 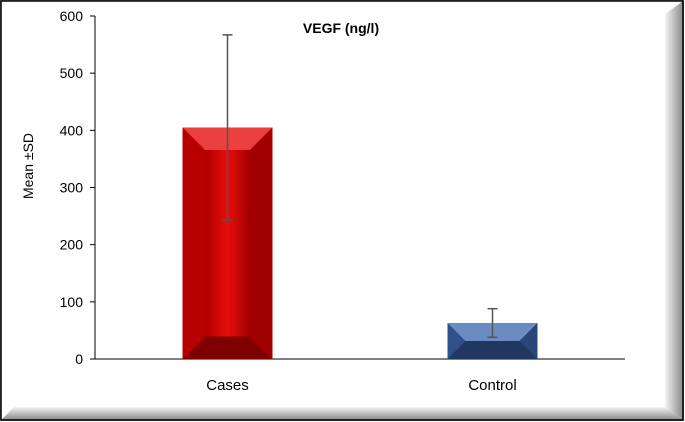 What do you see at coordinates (72, 188) in the screenshot?
I see `y-tick-label: 300` at bounding box center [72, 188].